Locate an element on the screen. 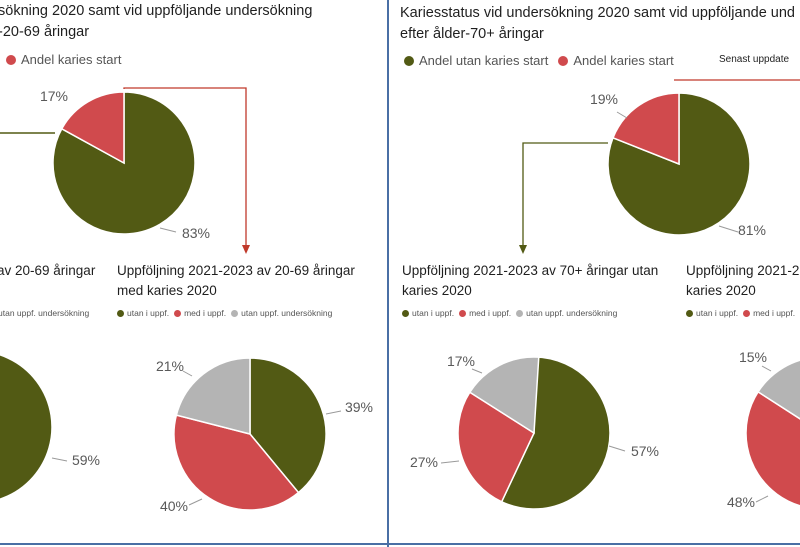 Image resolution: width=800 pixels, height=547 pixels. pie2-label-1: 81% is located at coordinates (752, 230).